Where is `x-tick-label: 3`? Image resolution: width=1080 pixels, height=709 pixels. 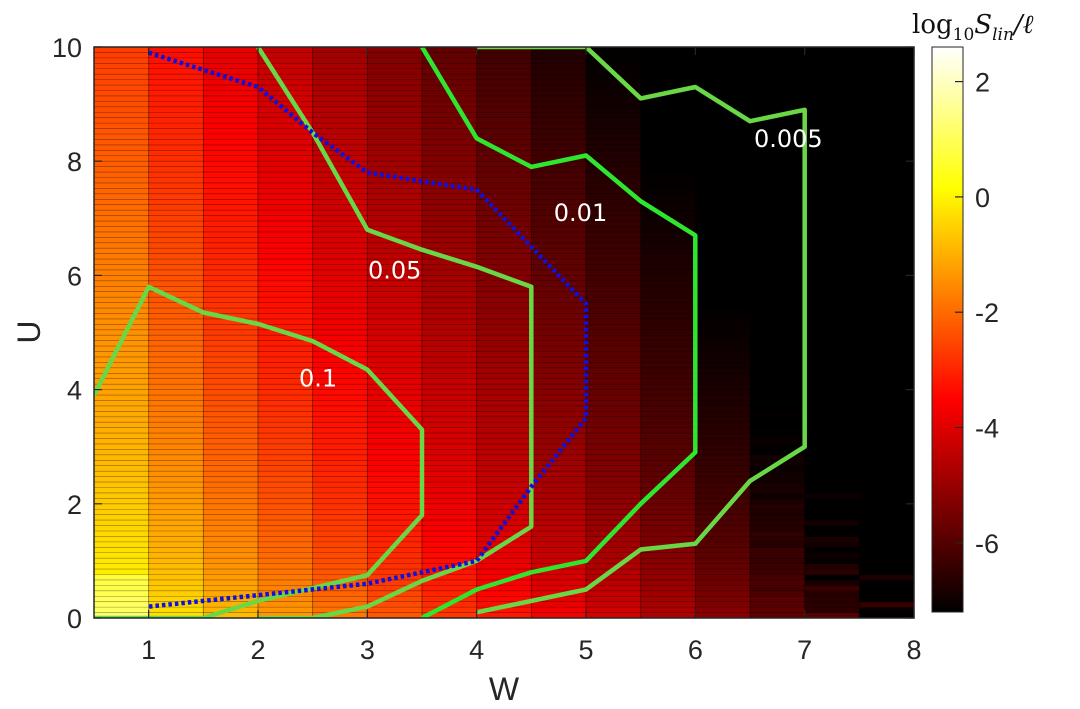
x-tick-label: 3 is located at coordinates (367, 650).